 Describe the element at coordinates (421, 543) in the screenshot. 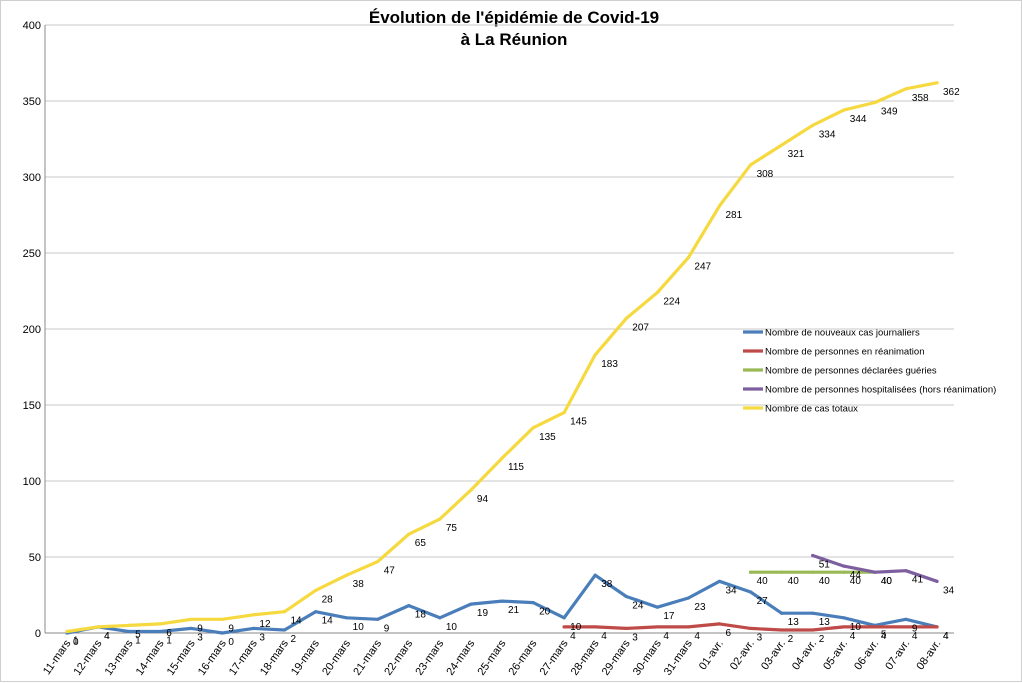

I see `data-label: 65` at that location.